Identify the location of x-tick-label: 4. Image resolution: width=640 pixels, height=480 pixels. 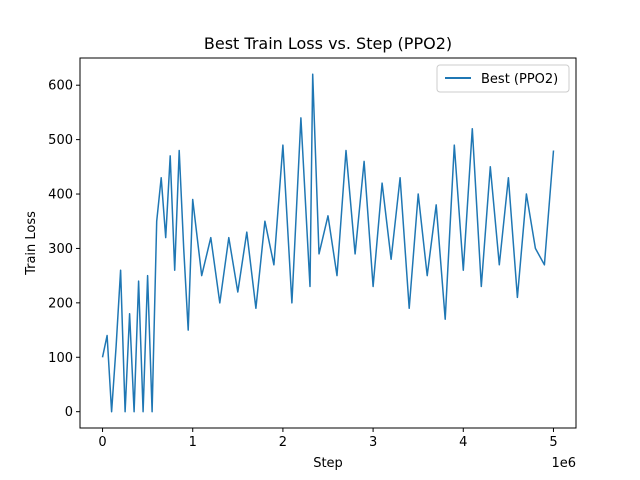
(463, 442).